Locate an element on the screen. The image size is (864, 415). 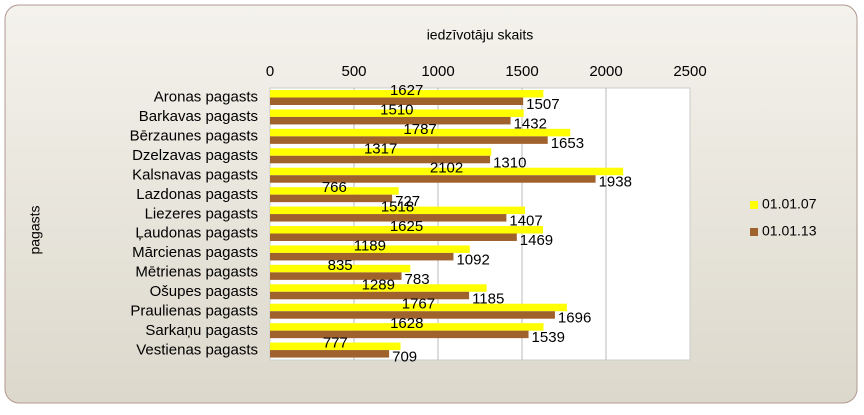
data-label: 1627 is located at coordinates (406, 90).